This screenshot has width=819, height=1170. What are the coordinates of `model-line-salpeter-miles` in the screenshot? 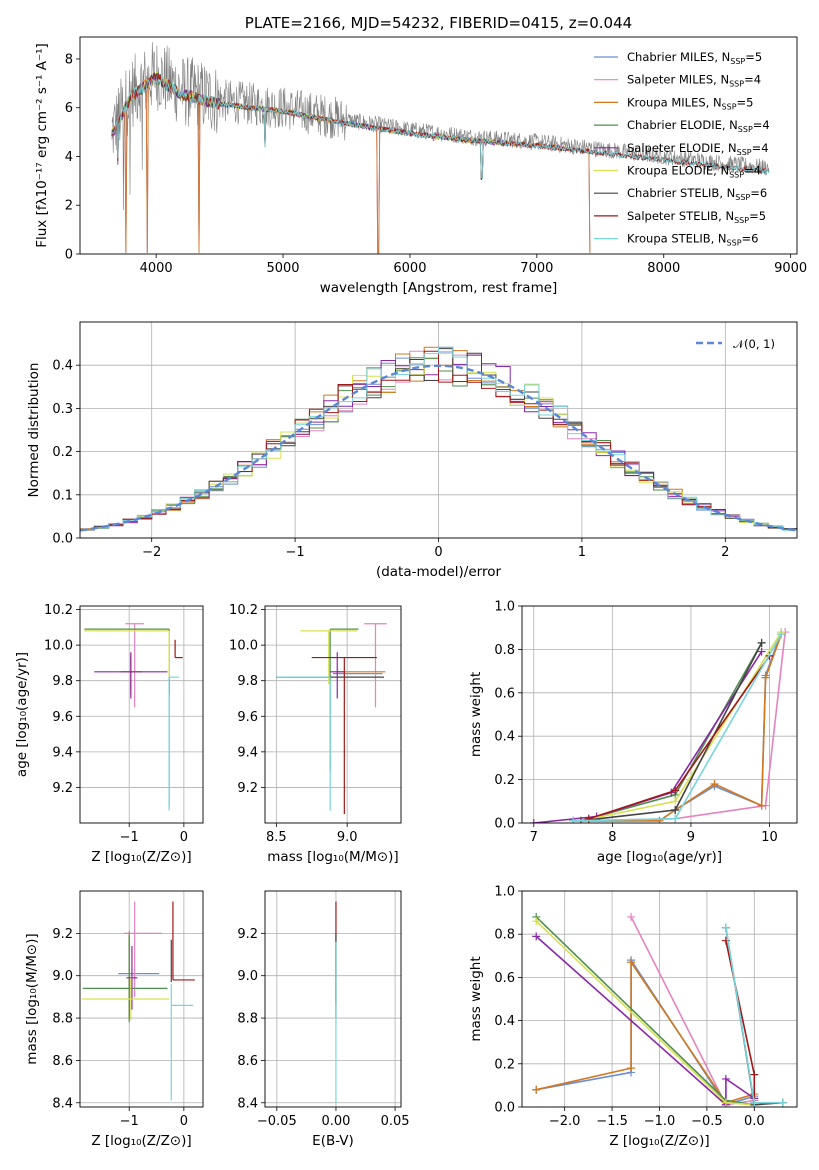 It's located at (351, 164).